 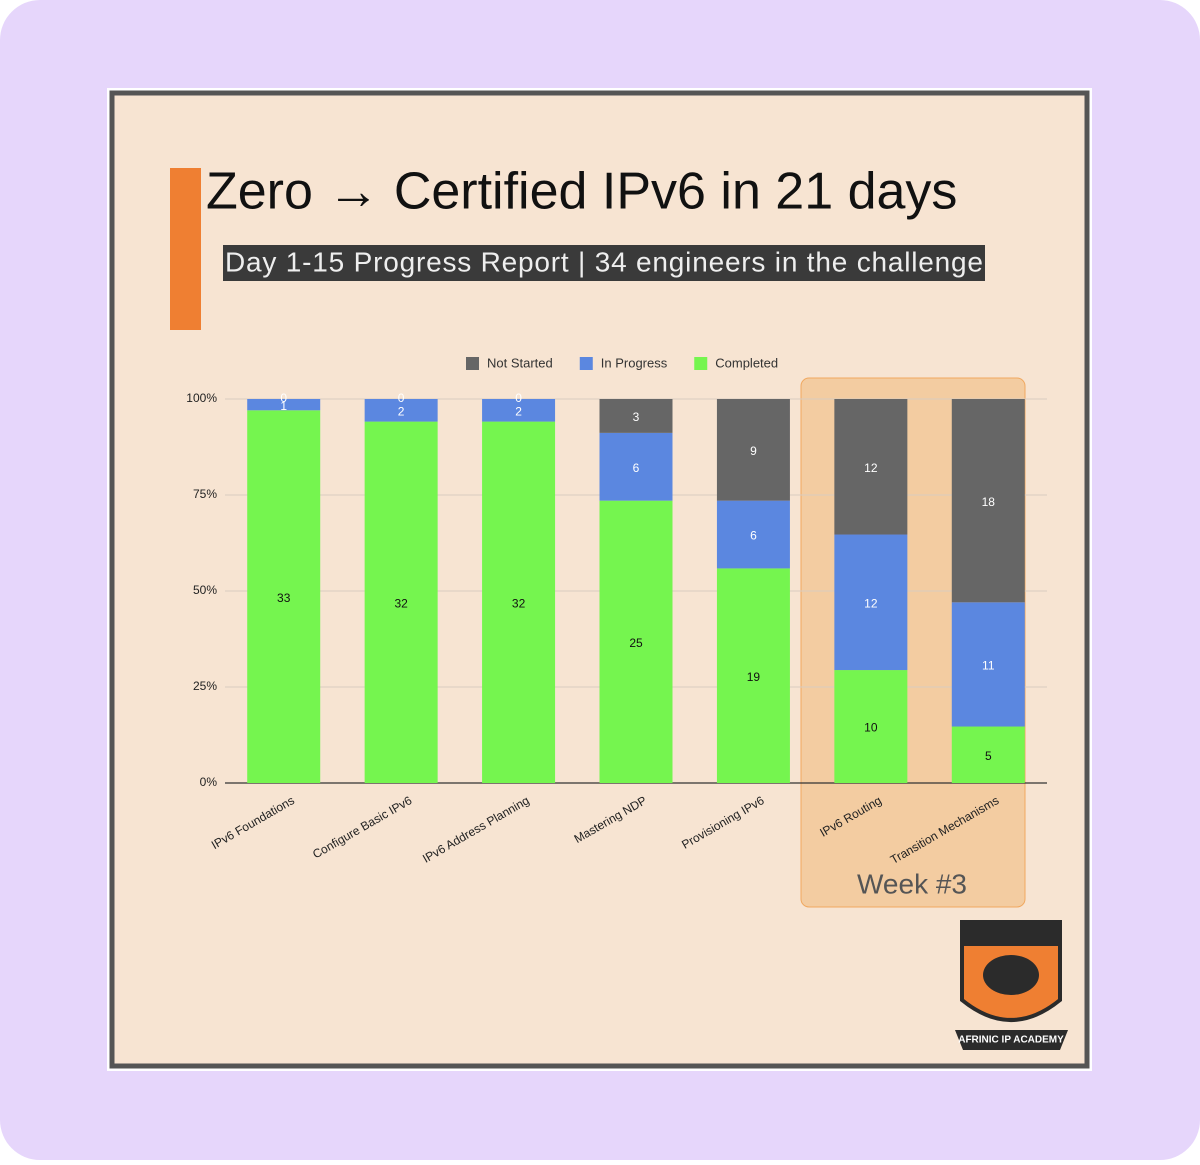 I want to click on logo-elephant, so click(x=1011, y=975).